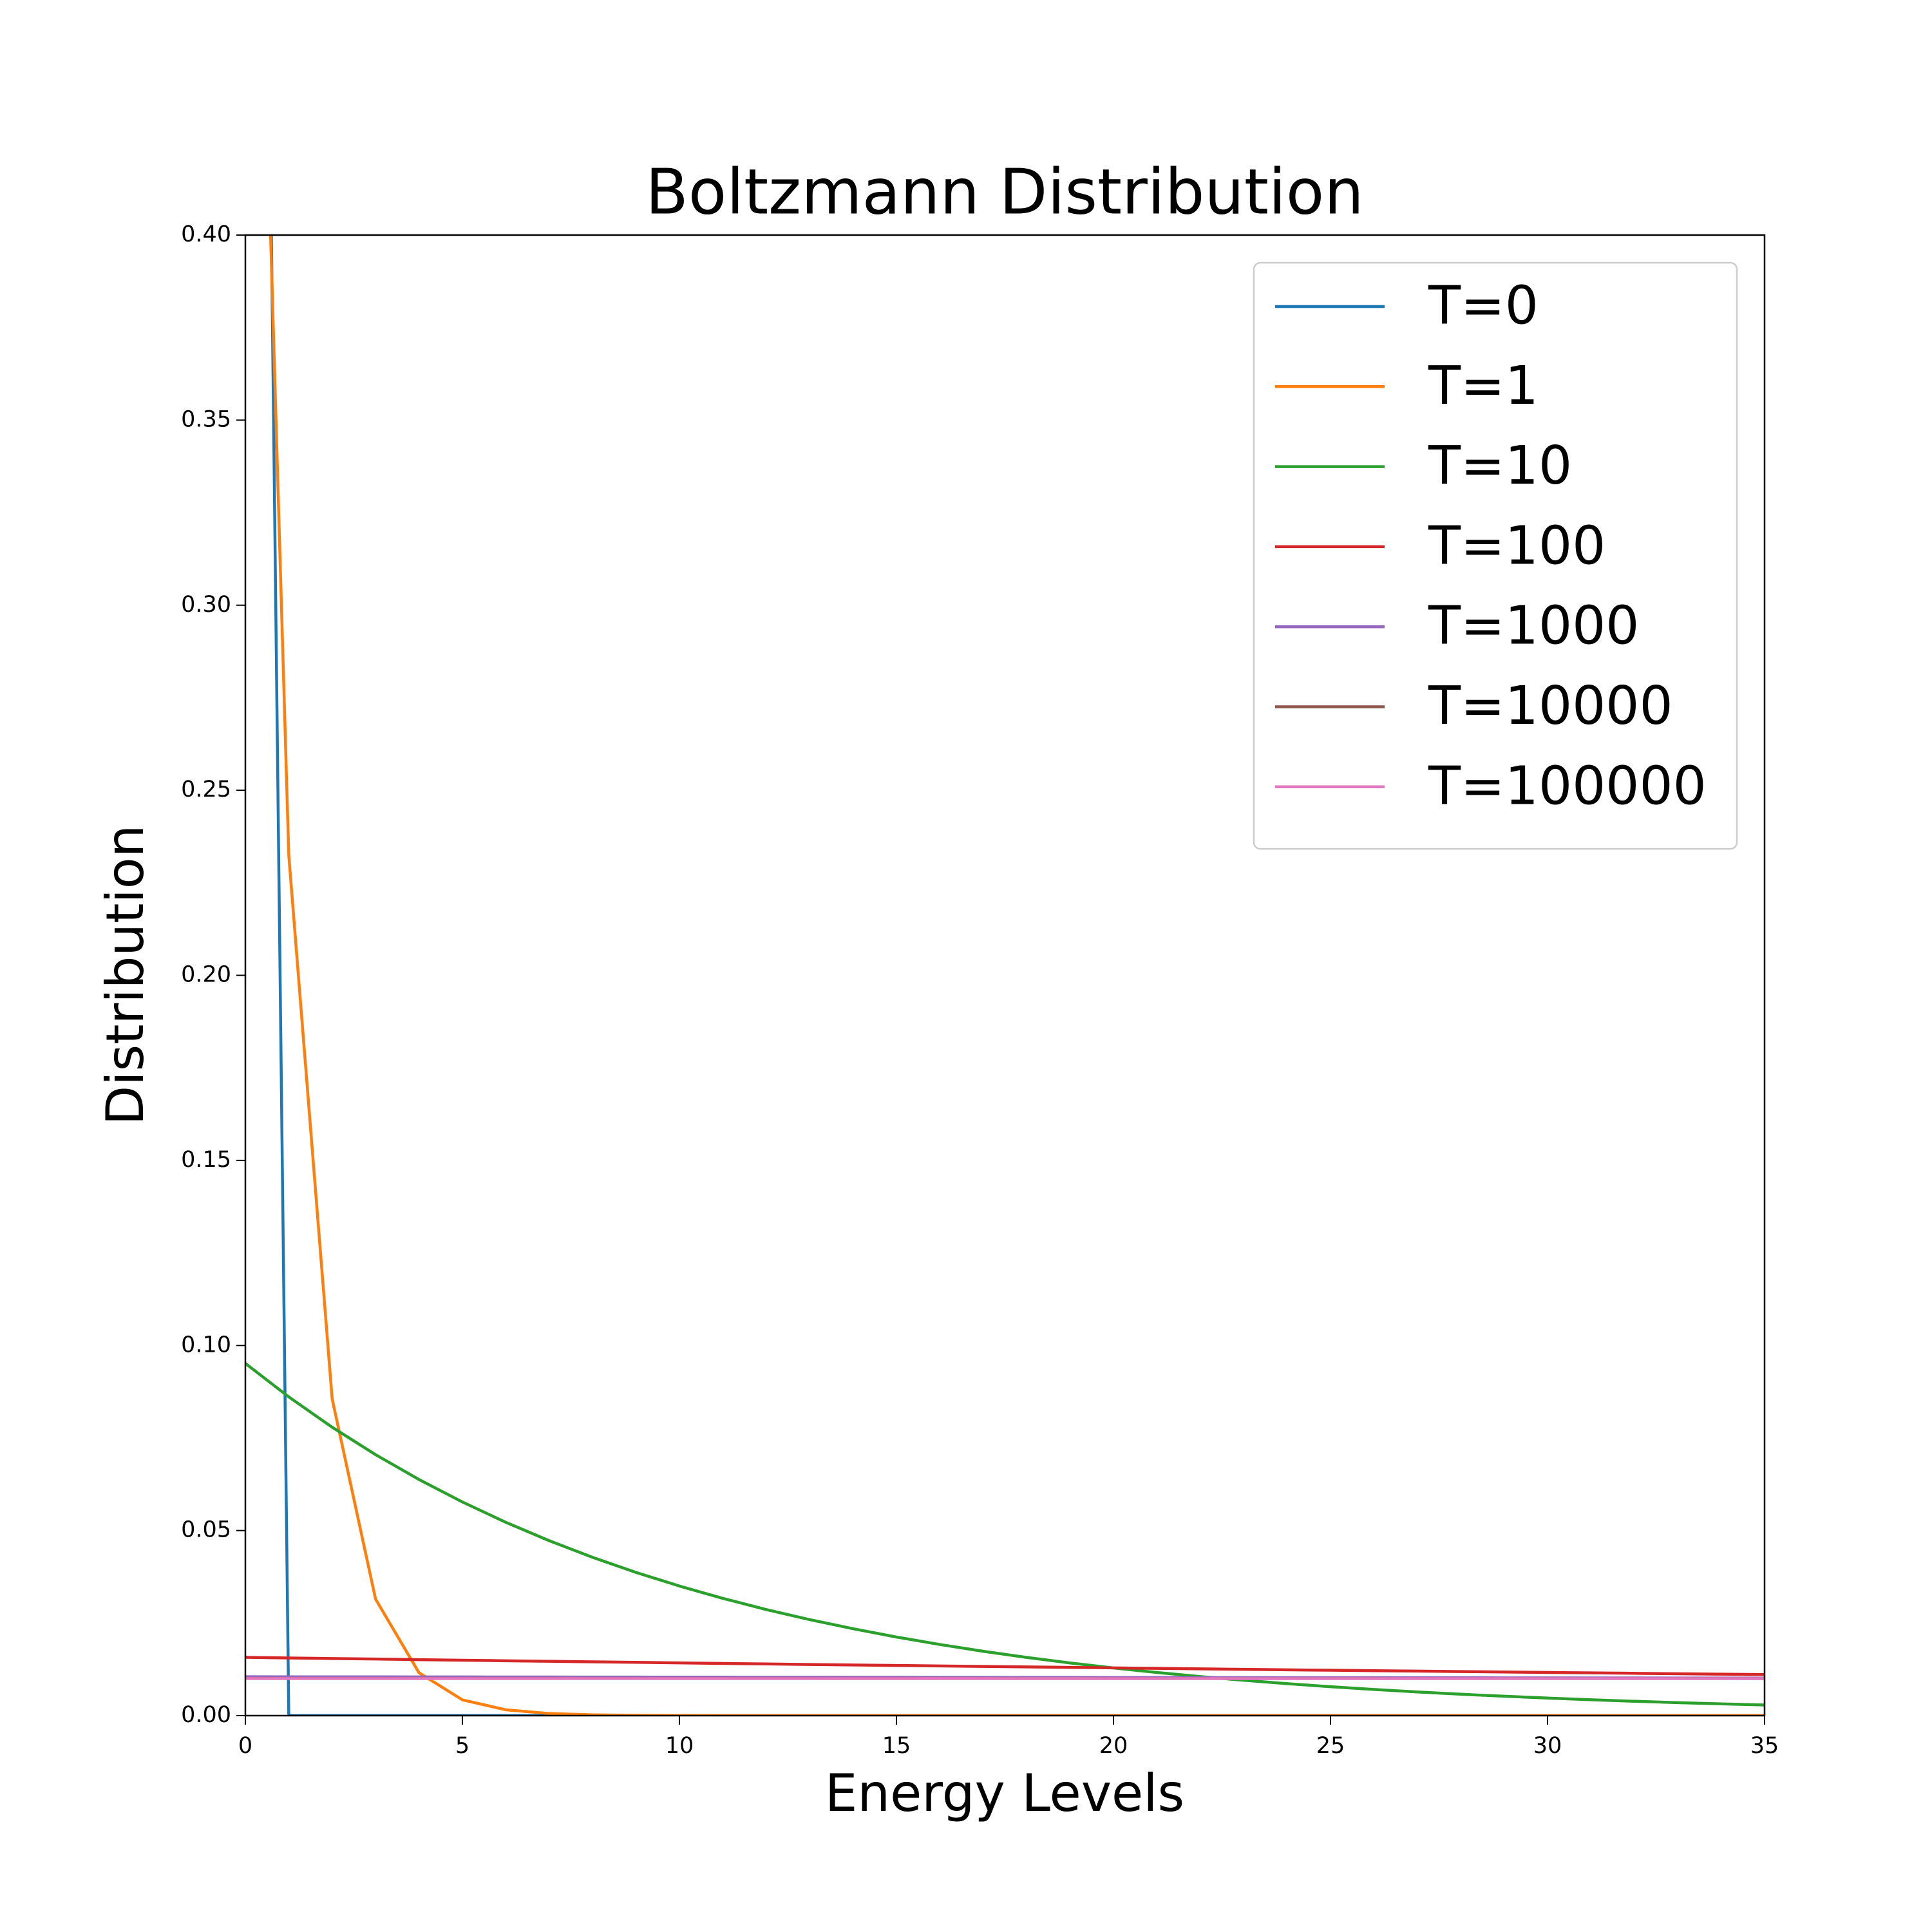 The image size is (1932, 1932). Describe the element at coordinates (462, 1746) in the screenshot. I see `x-tick-label: 5` at that location.